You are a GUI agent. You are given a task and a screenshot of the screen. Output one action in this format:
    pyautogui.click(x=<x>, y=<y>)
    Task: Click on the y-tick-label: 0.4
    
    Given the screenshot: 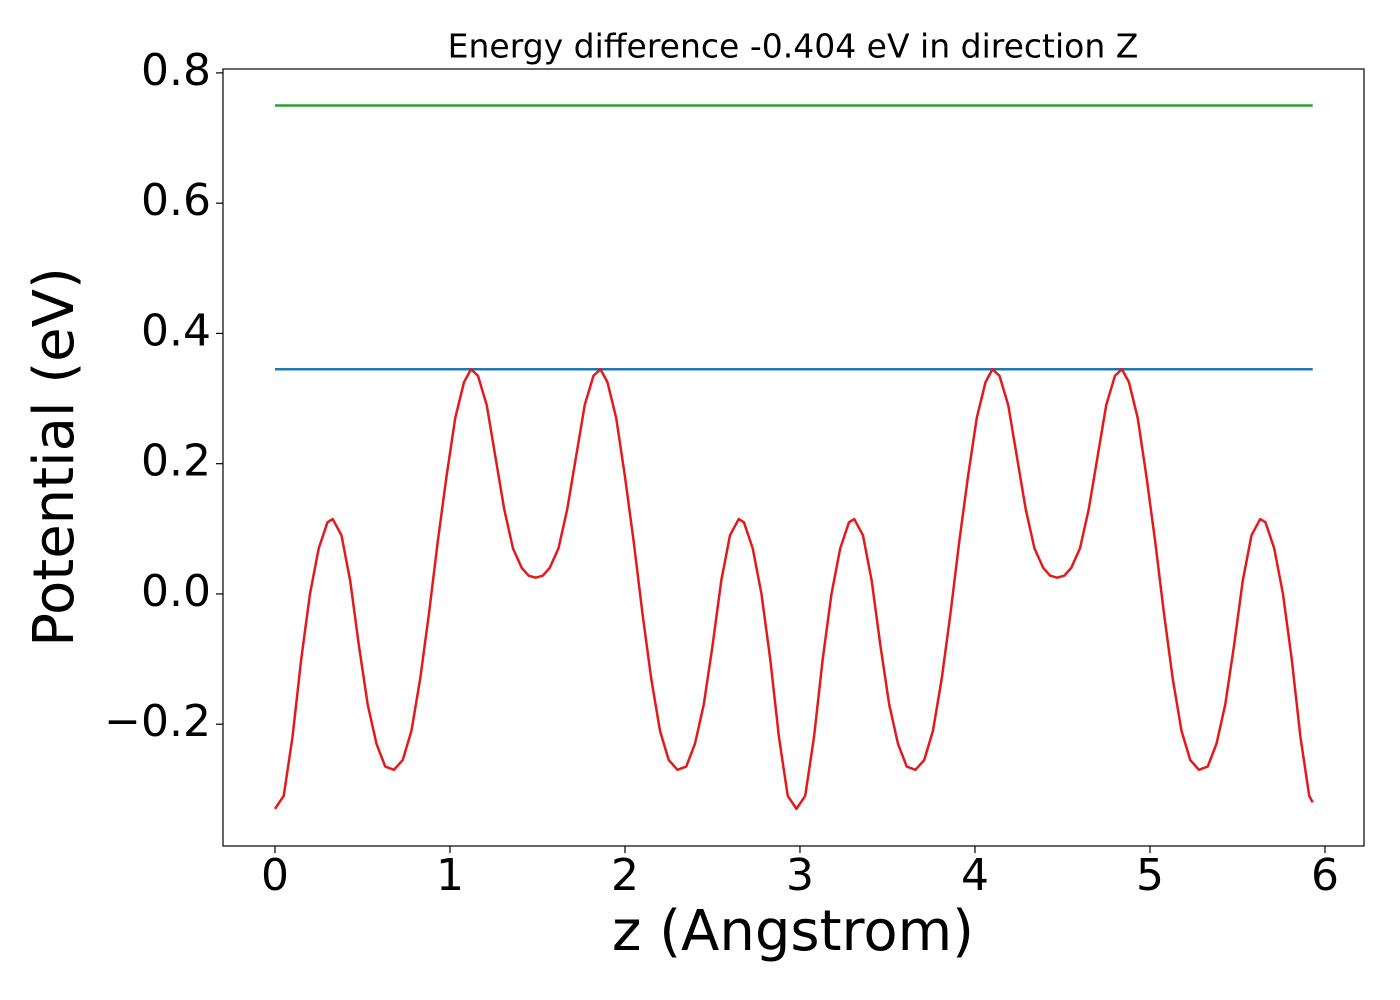 What is the action you would take?
    pyautogui.click(x=176, y=330)
    